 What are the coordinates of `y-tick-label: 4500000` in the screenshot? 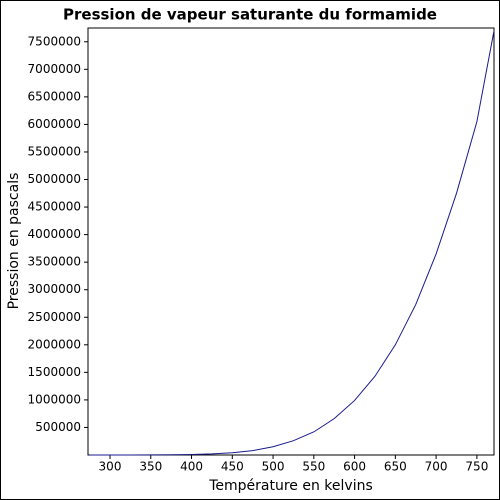 It's located at (54, 207).